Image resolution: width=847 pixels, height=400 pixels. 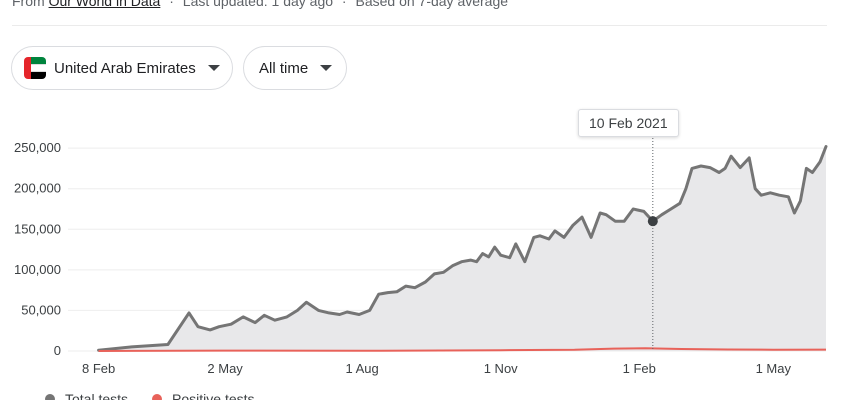 What do you see at coordinates (97, 395) in the screenshot?
I see `legend-label-total-tests: Total tests` at bounding box center [97, 395].